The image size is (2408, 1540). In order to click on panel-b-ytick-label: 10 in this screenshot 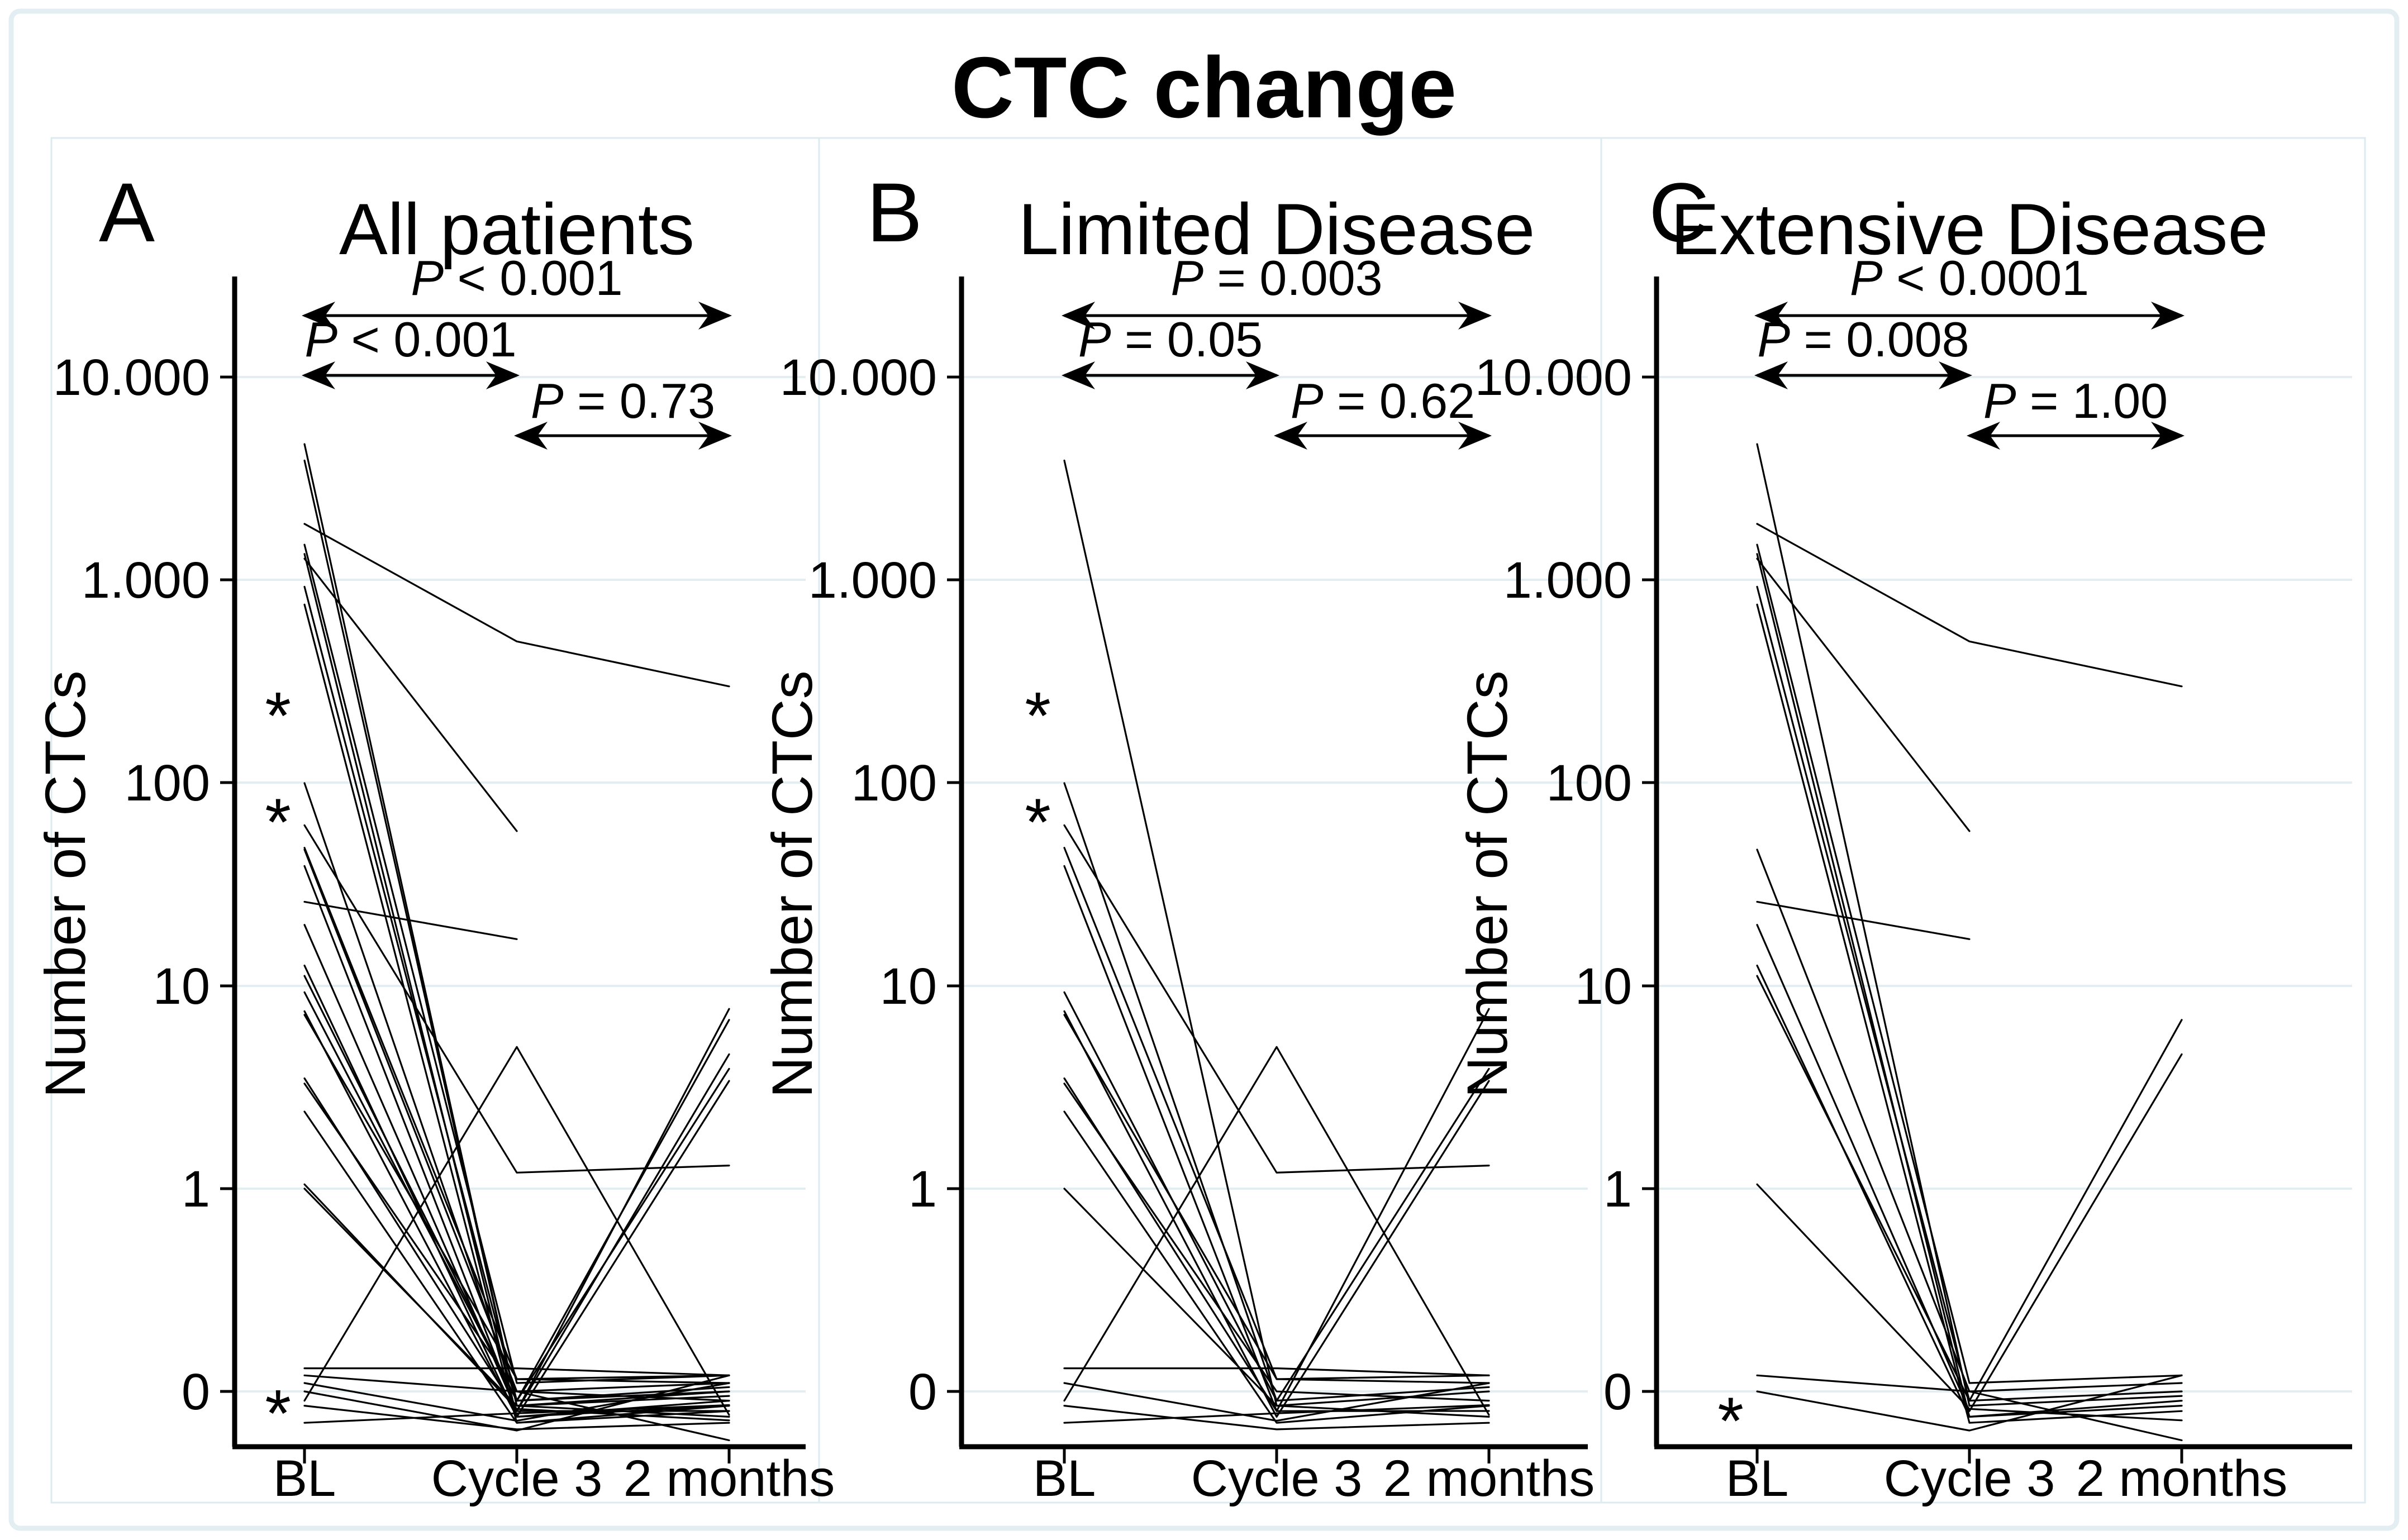, I will do `click(909, 987)`.